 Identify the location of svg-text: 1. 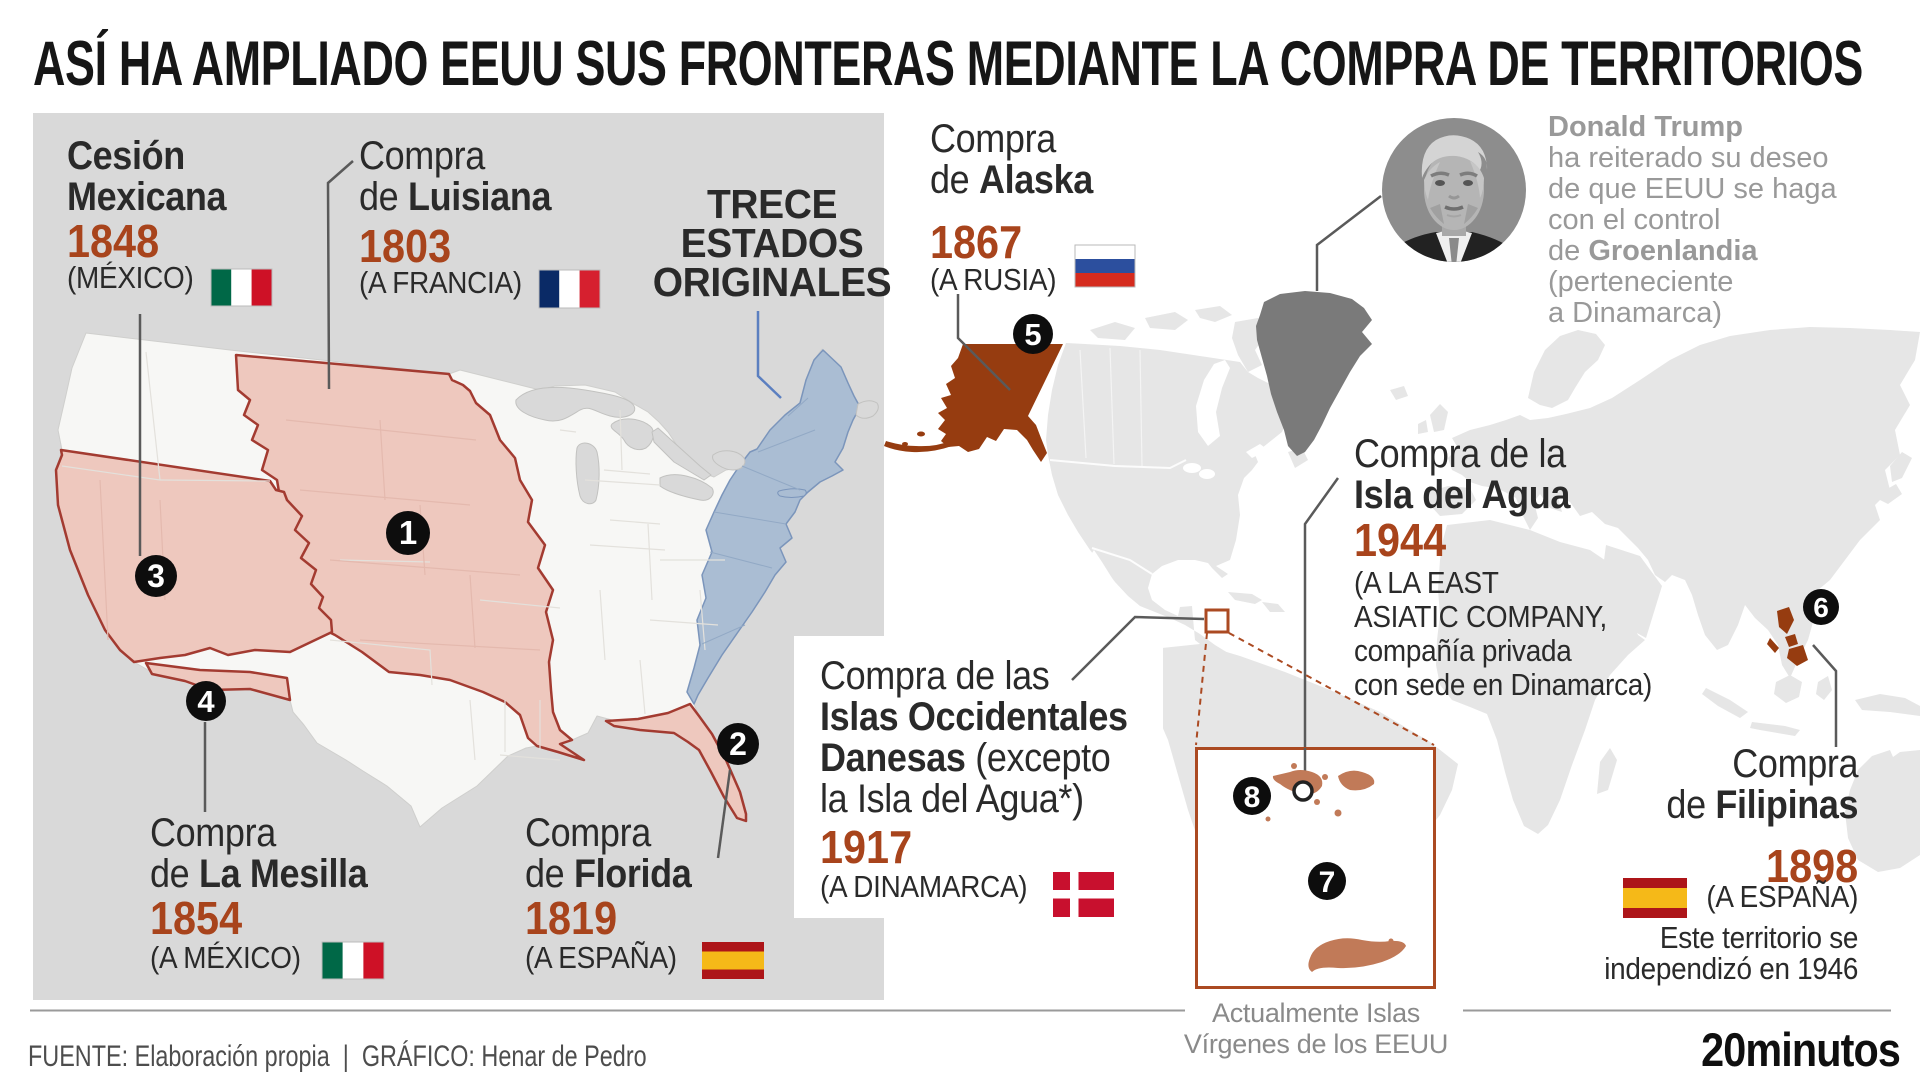
(408, 532).